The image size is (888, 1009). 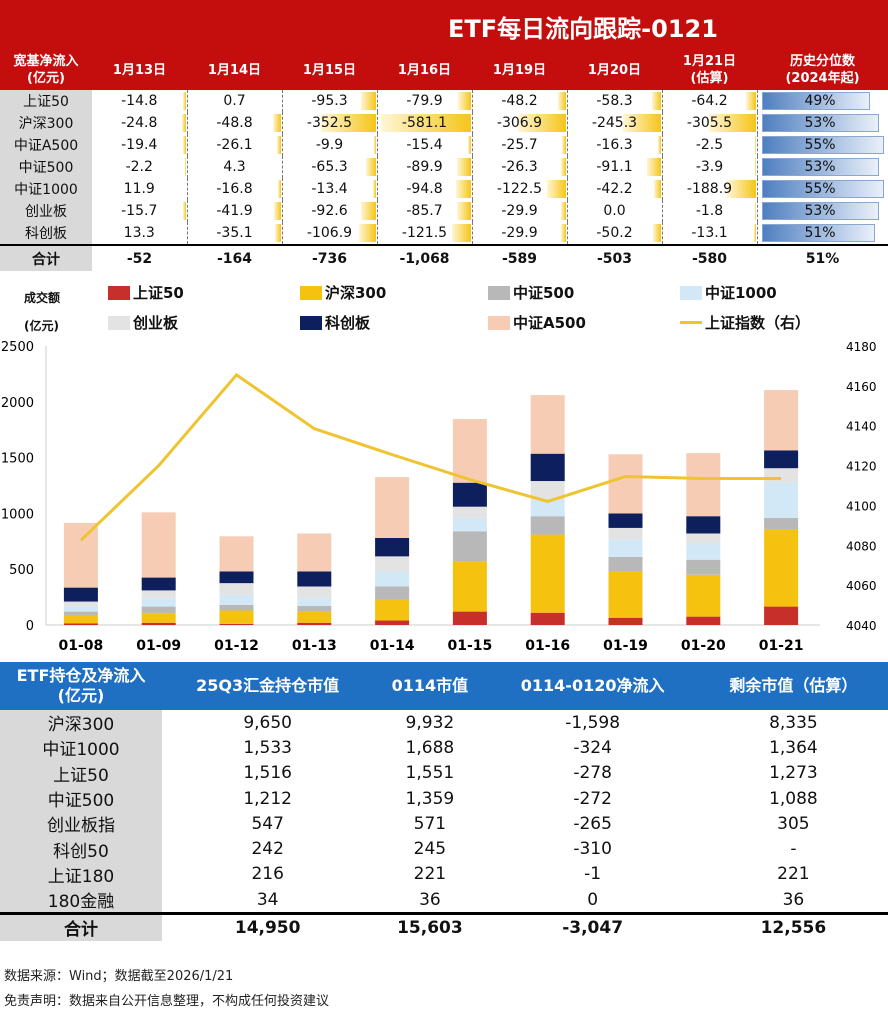 I want to click on total-percentile: 51%, so click(x=822, y=258).